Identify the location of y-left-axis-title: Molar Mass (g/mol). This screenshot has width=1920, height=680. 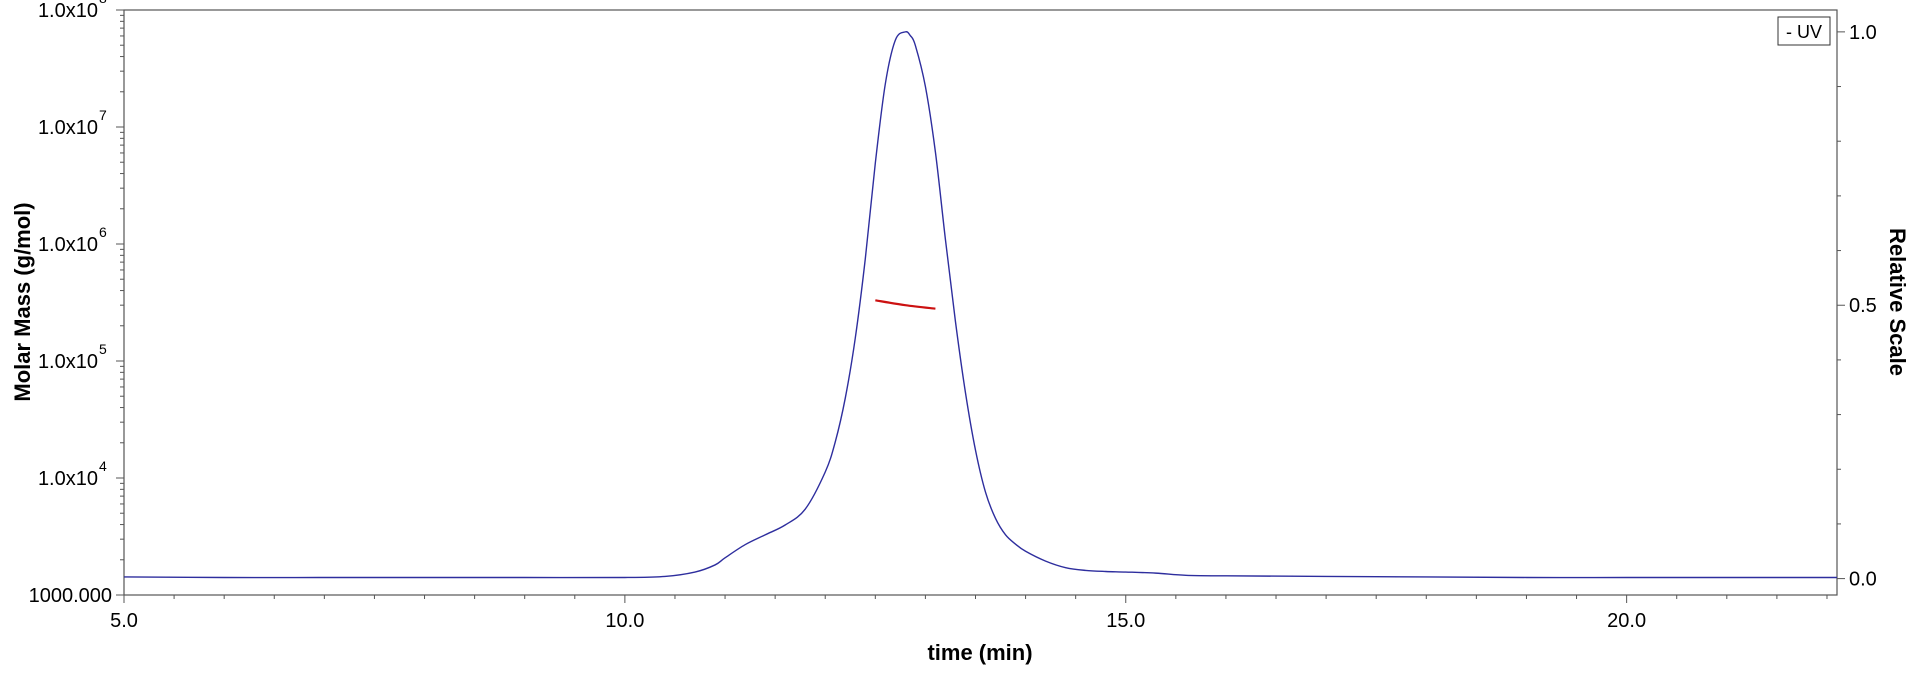
(22, 301).